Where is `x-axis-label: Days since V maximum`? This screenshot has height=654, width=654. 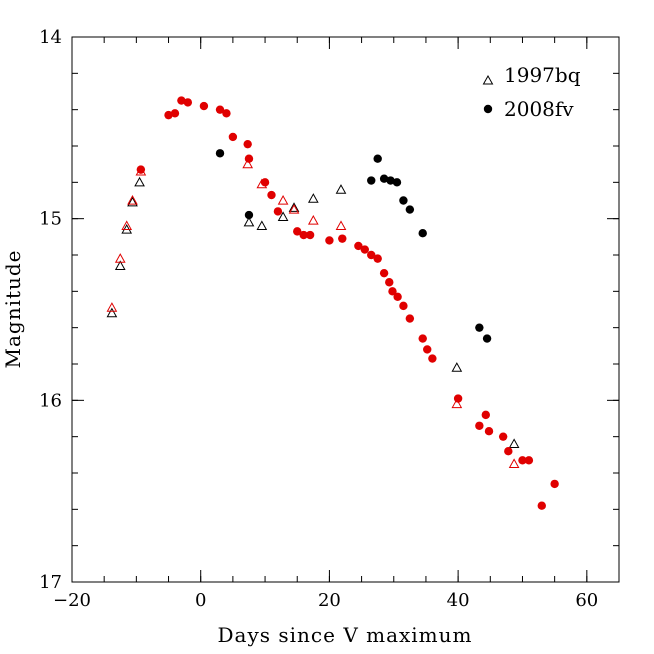
x-axis-label: Days since V maximum is located at coordinates (345, 635).